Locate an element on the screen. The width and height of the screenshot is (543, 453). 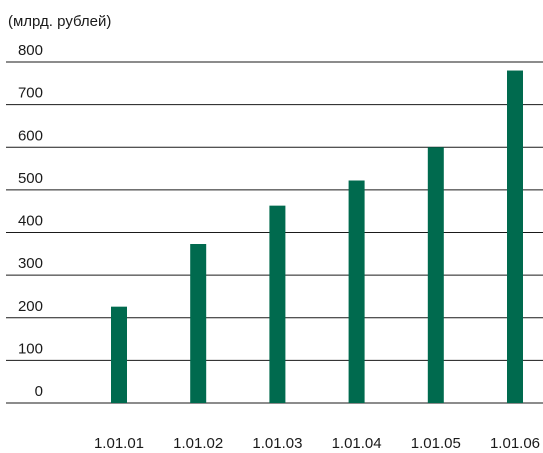
y-tick-label: 0 is located at coordinates (39, 391).